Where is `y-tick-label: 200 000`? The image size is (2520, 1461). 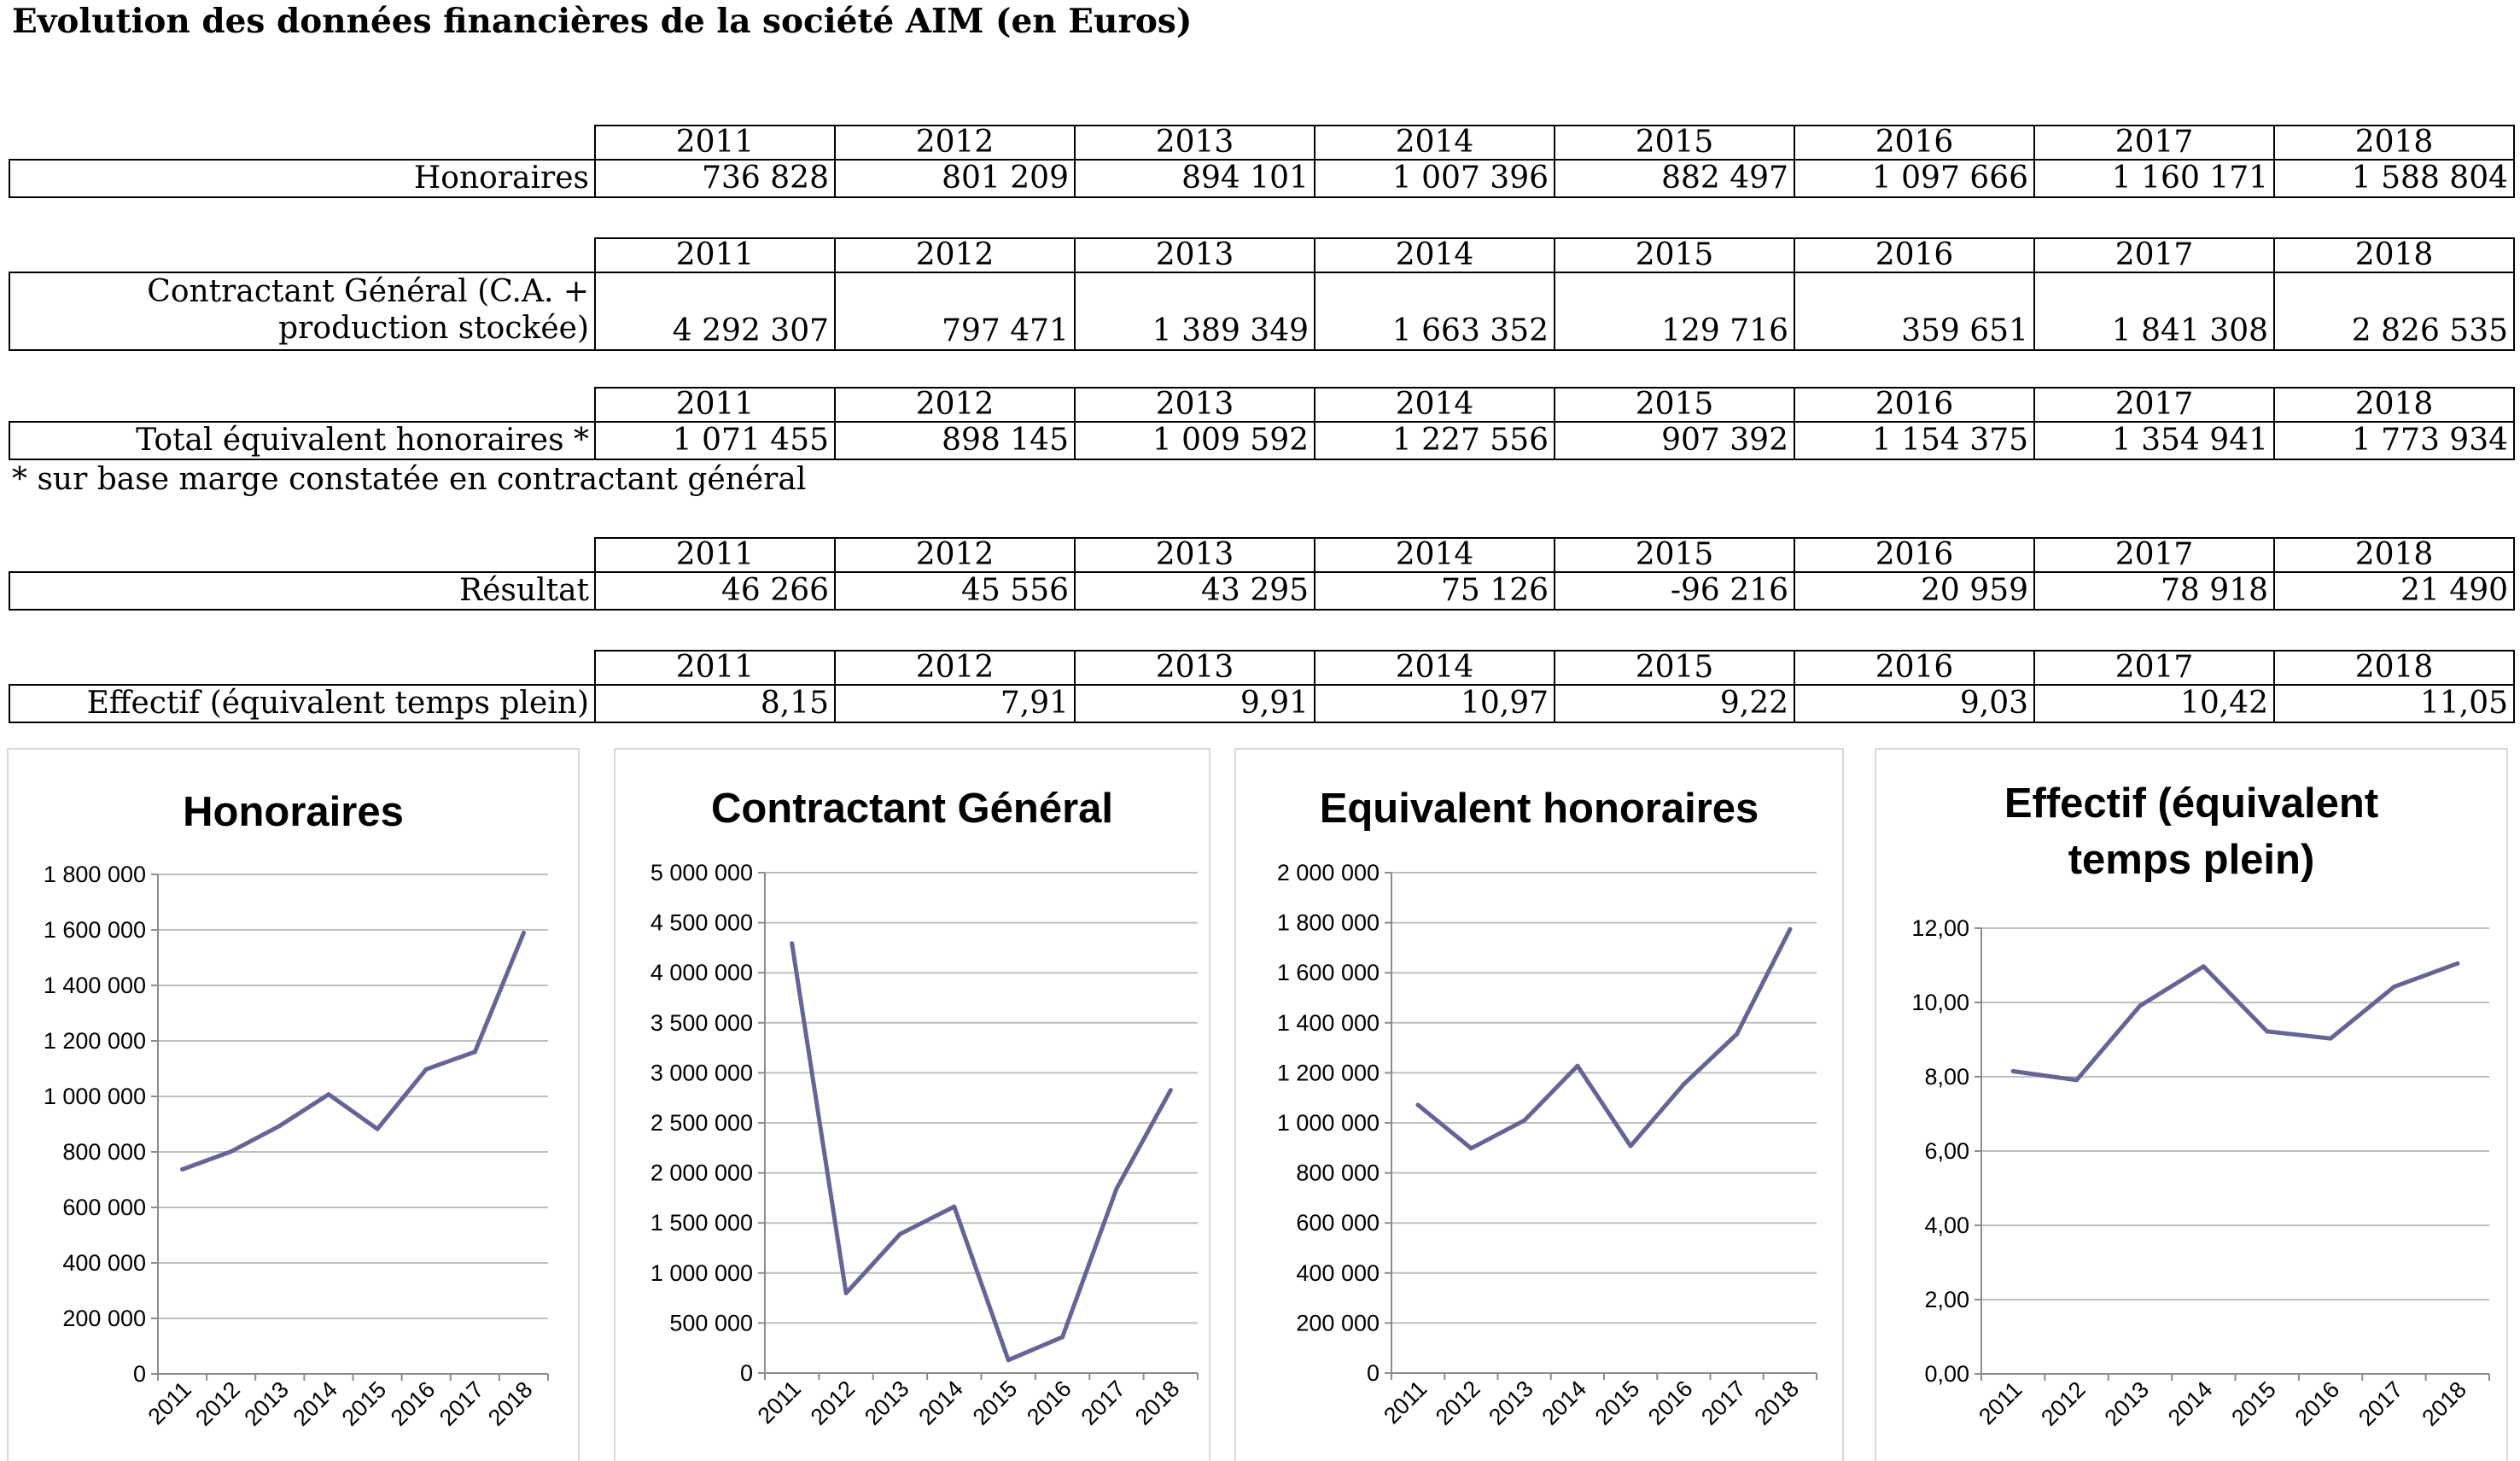 y-tick-label: 200 000 is located at coordinates (1338, 1322).